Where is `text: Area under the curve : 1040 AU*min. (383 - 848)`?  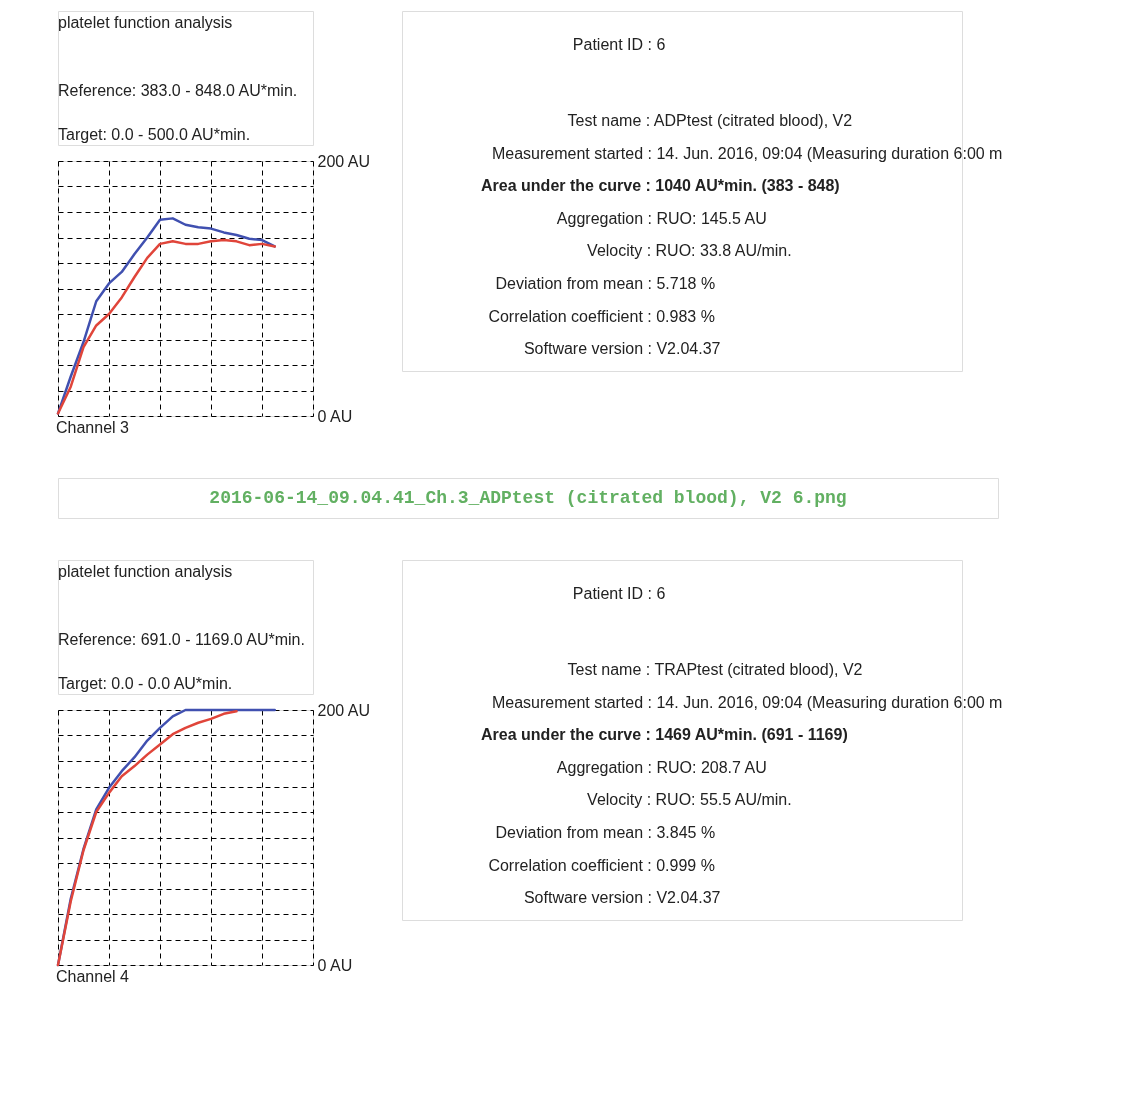 text: Area under the curve : 1040 AU*min. (383 - 848) is located at coordinates (660, 186).